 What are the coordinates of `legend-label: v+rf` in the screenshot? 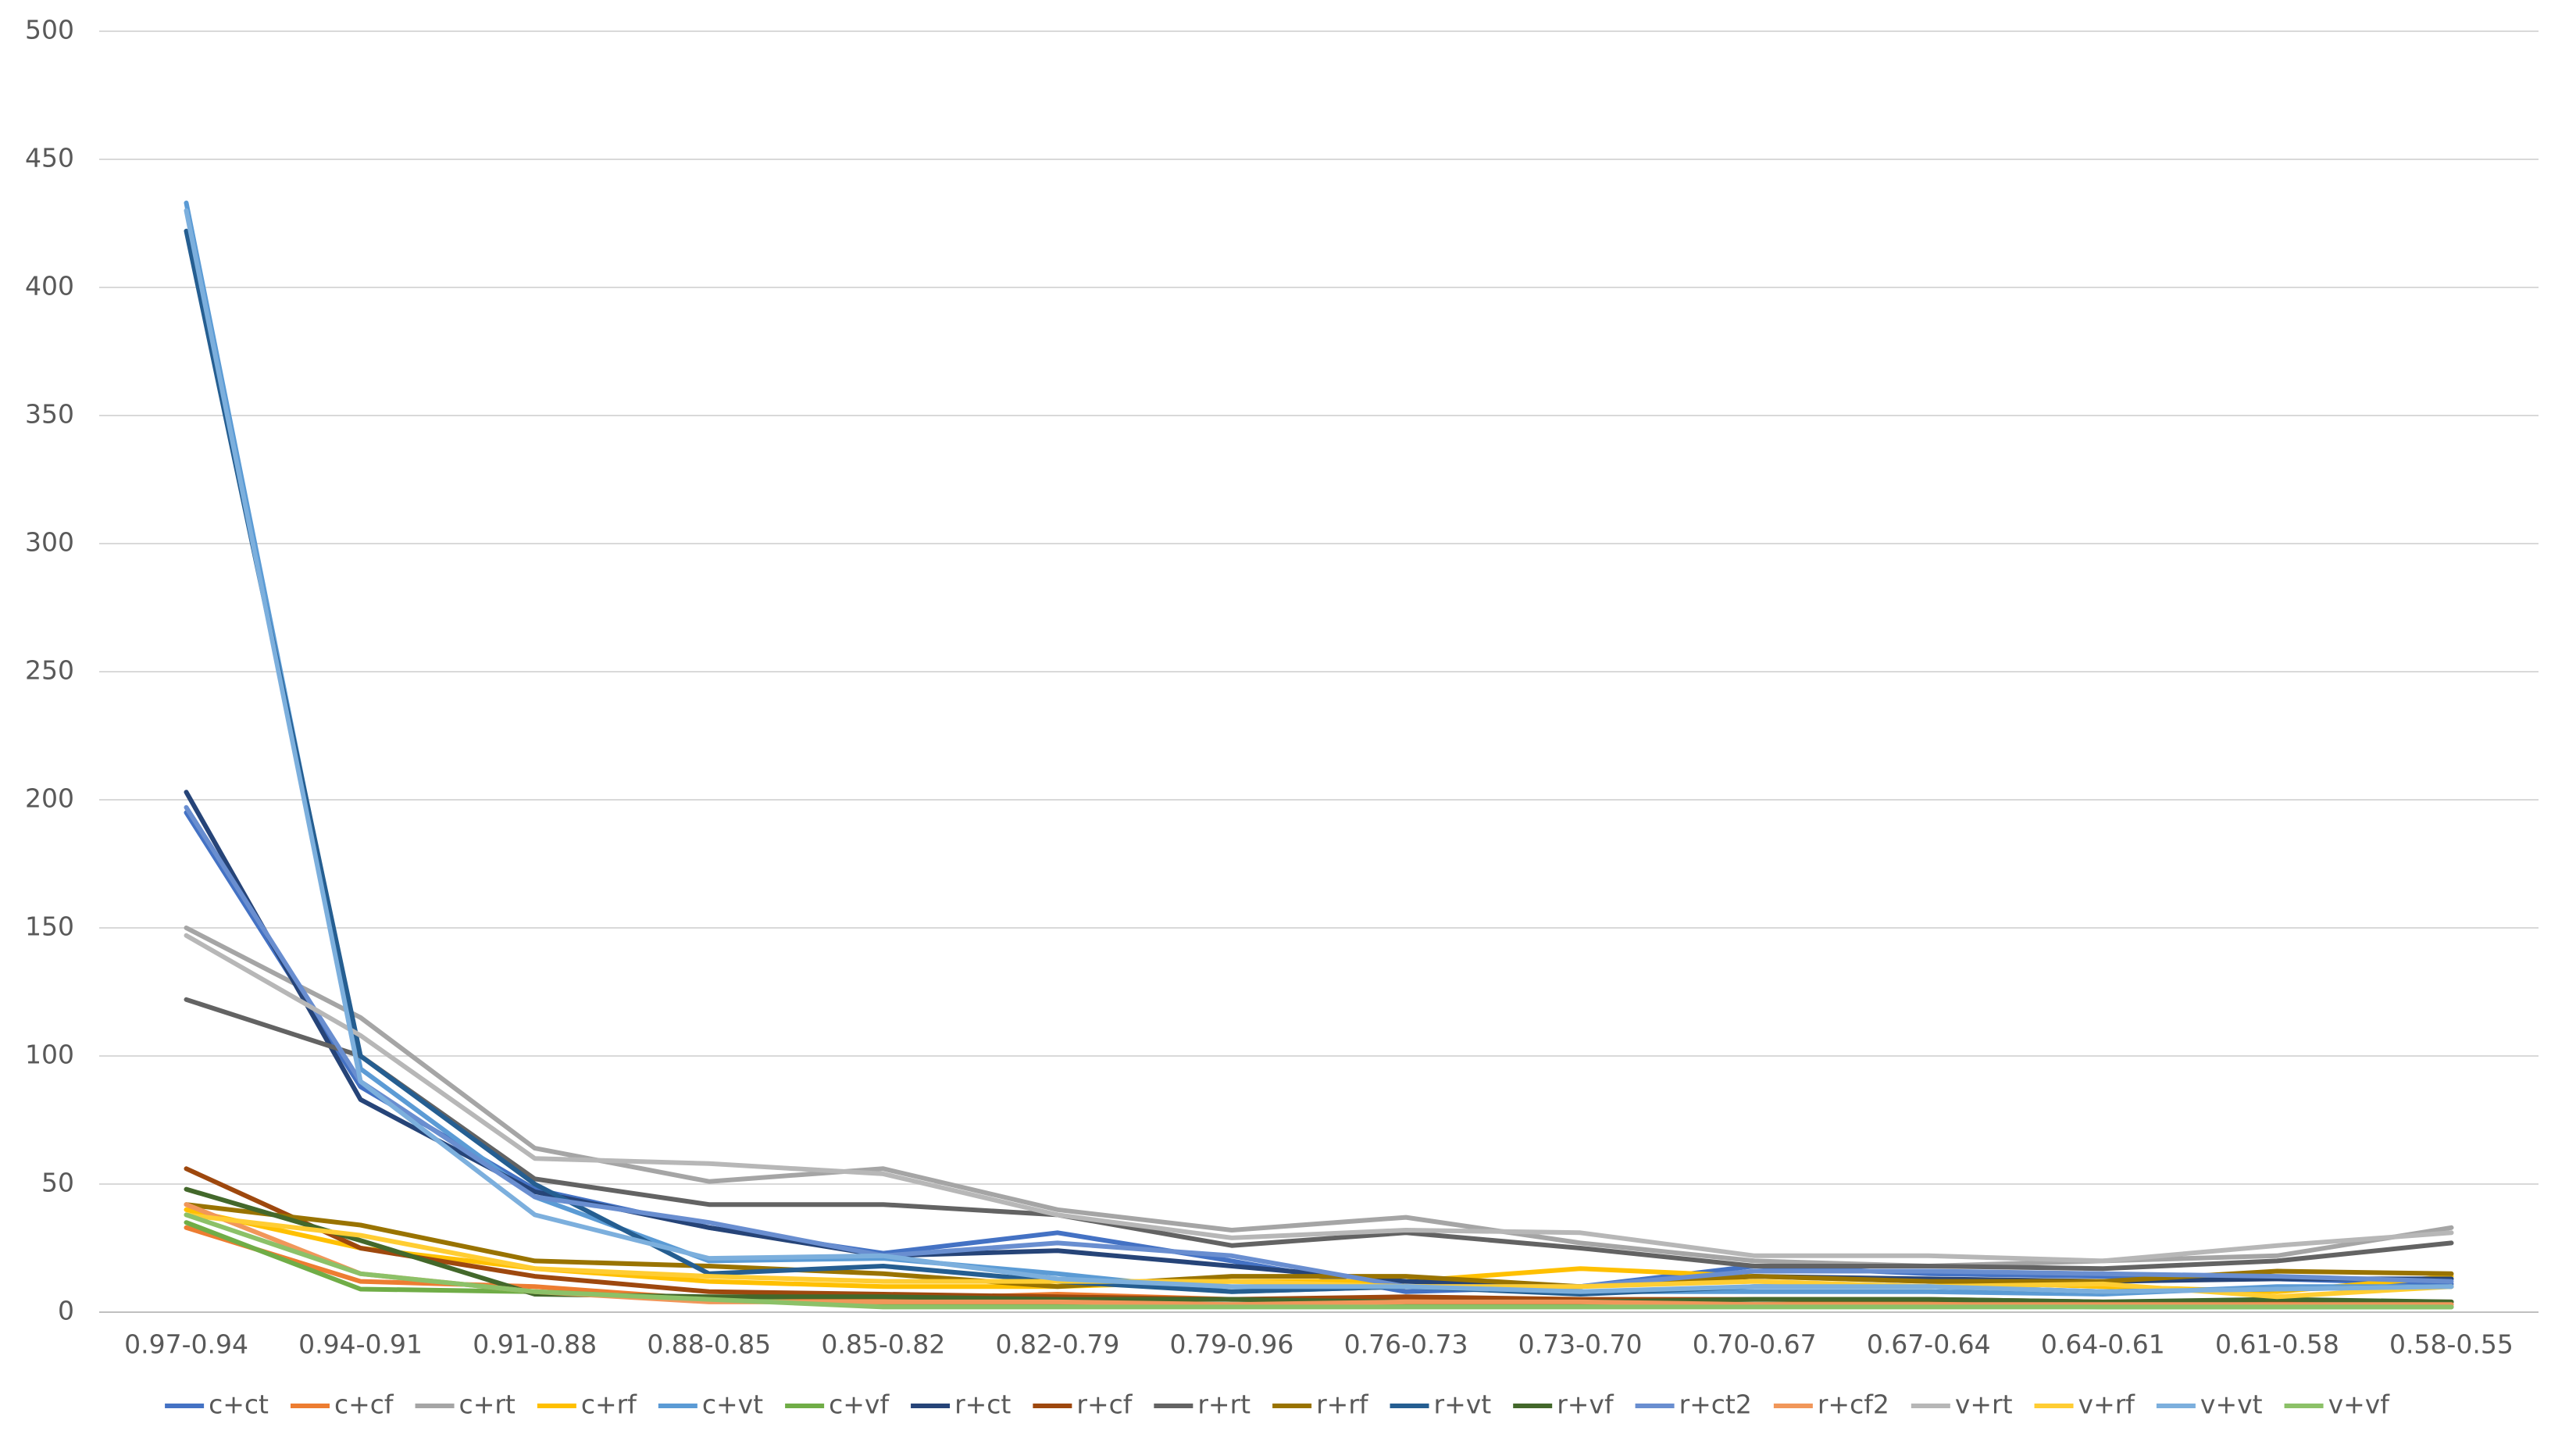 It's located at (2107, 1404).